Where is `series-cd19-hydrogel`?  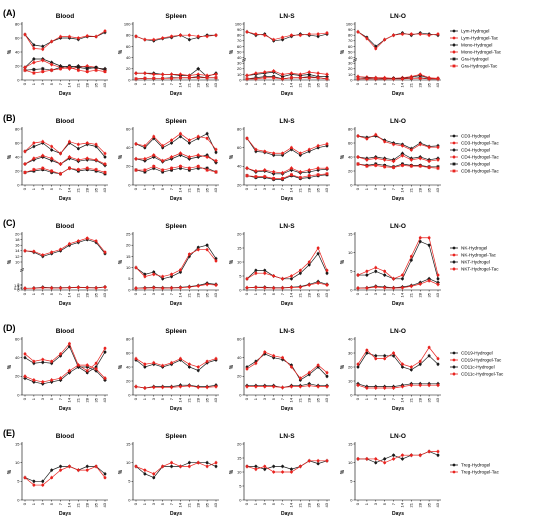
series-cd19-hydrogel is located at coordinates (176, 365).